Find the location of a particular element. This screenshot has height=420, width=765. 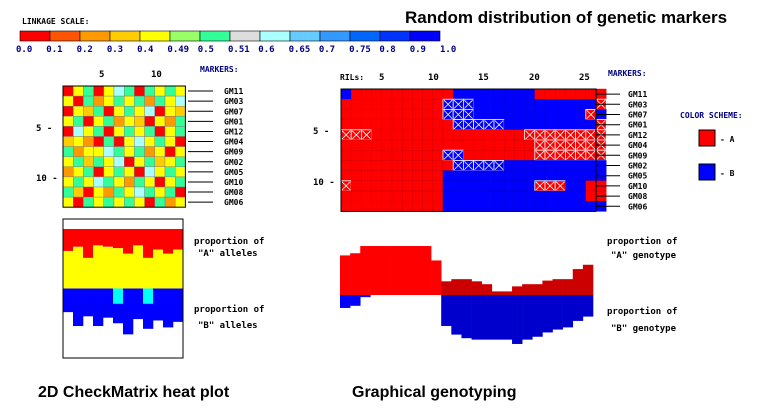

genotype-grid-border is located at coordinates (468, 150).